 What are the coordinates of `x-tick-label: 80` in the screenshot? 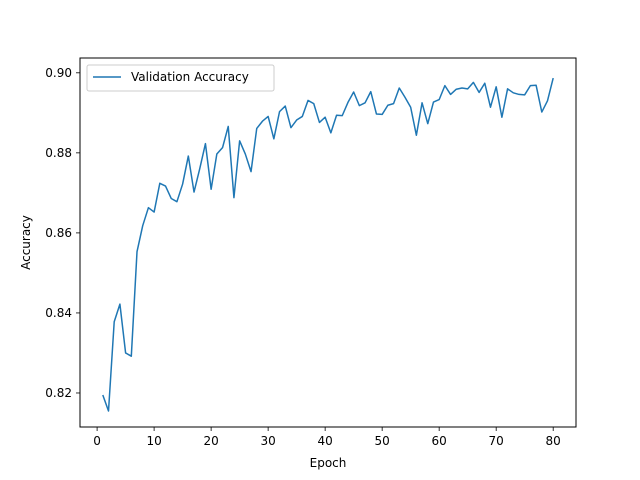 It's located at (553, 441).